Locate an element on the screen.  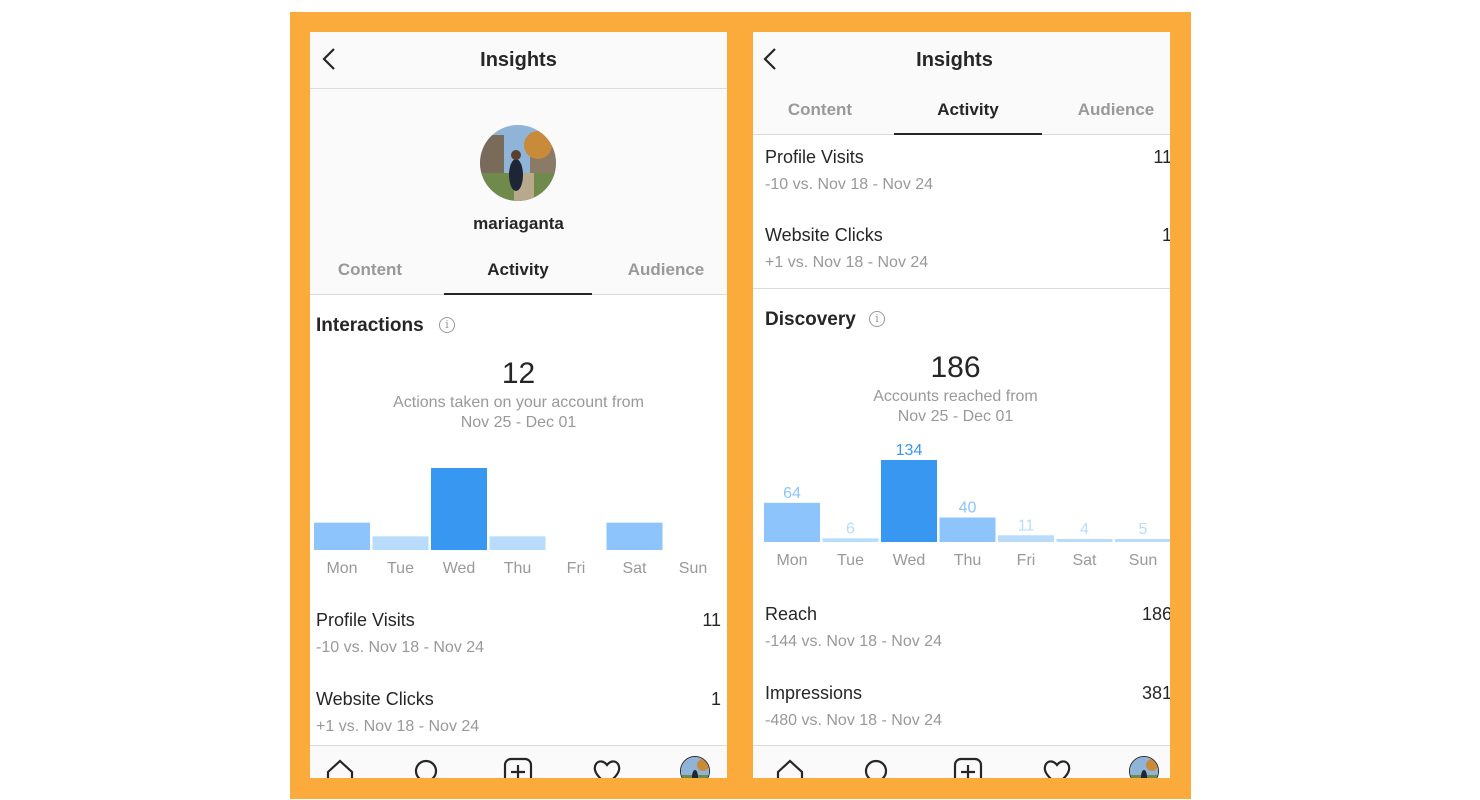
value-label-mon: 64 is located at coordinates (792, 493).